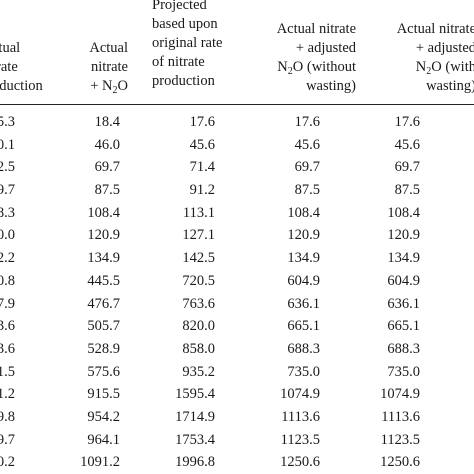 This screenshot has width=474, height=474. I want to click on header-line: wasting), so click(331, 86).